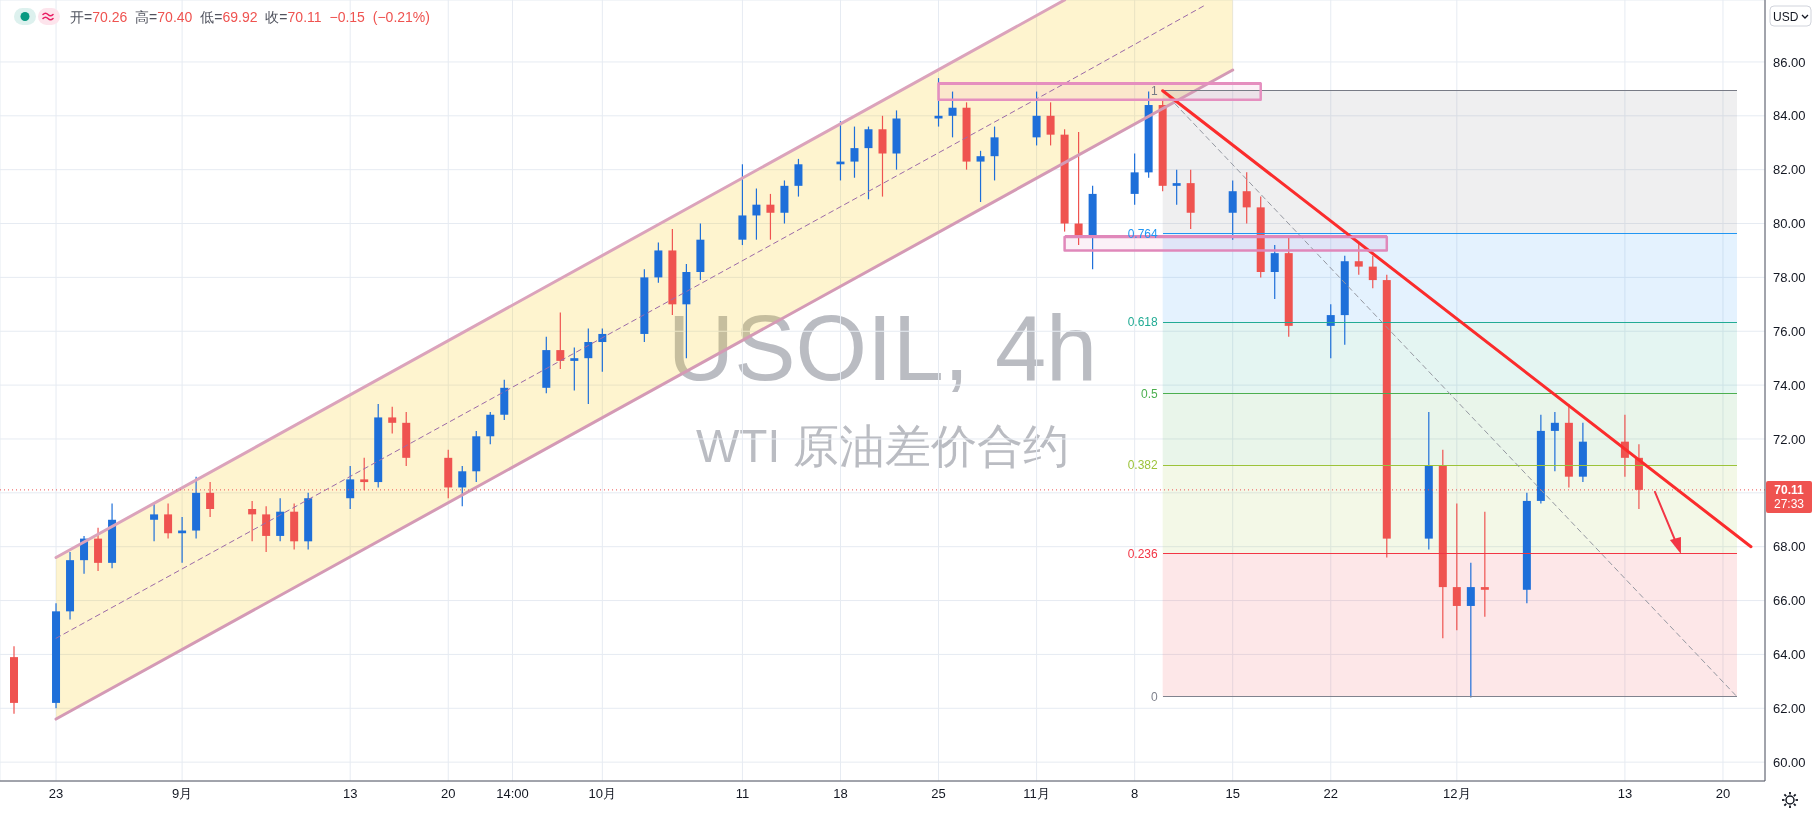  Describe the element at coordinates (1789, 655) in the screenshot. I see `y-tick-label: 64.00` at that location.